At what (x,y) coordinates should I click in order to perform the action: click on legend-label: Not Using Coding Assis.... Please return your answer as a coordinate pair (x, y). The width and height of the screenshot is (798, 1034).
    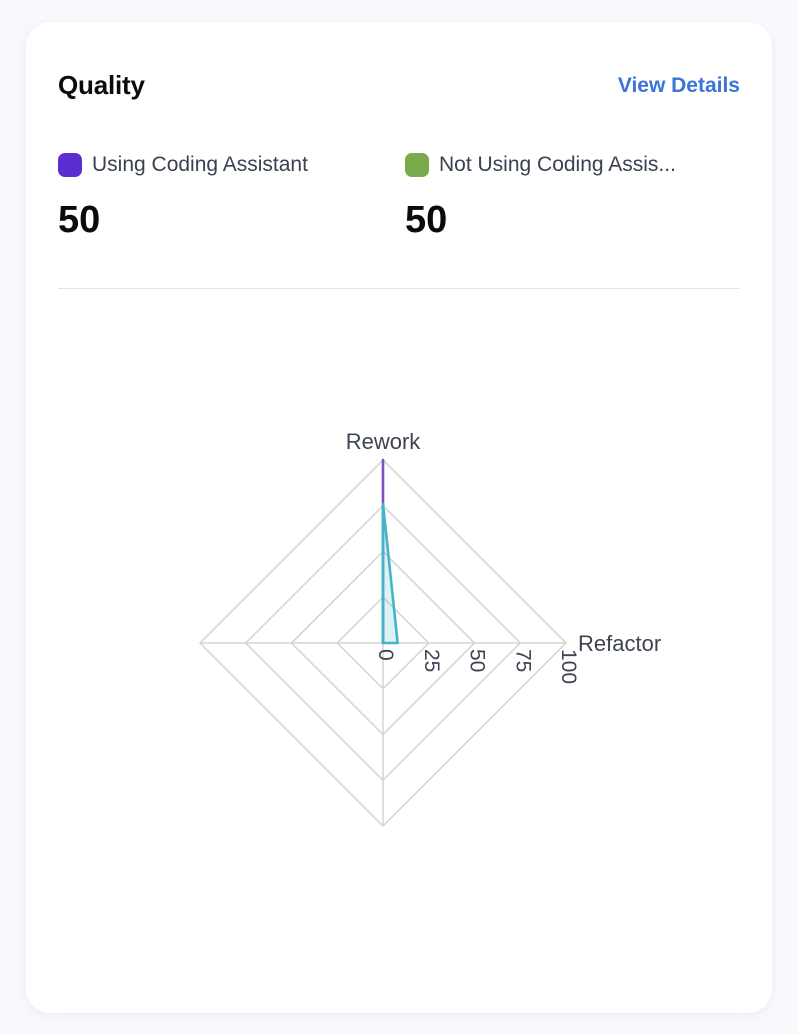
    Looking at the image, I should click on (557, 164).